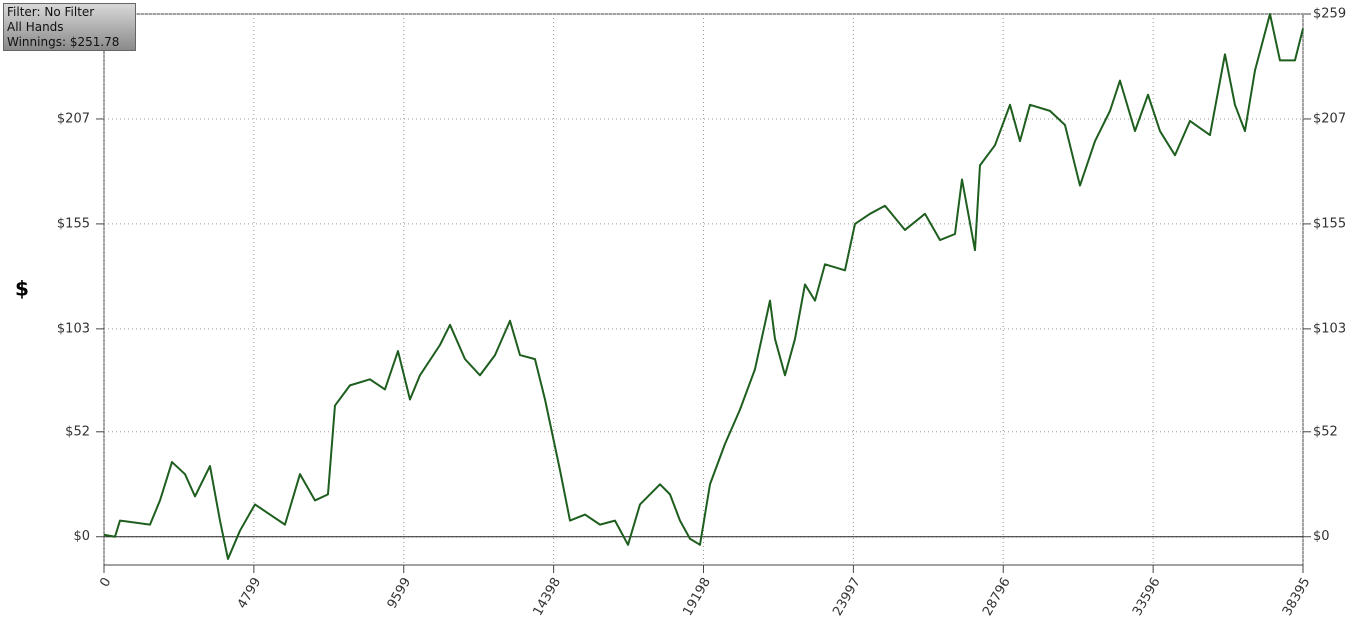 The width and height of the screenshot is (1363, 636). Describe the element at coordinates (1329, 118) in the screenshot. I see `y2-tick-label: $207` at that location.